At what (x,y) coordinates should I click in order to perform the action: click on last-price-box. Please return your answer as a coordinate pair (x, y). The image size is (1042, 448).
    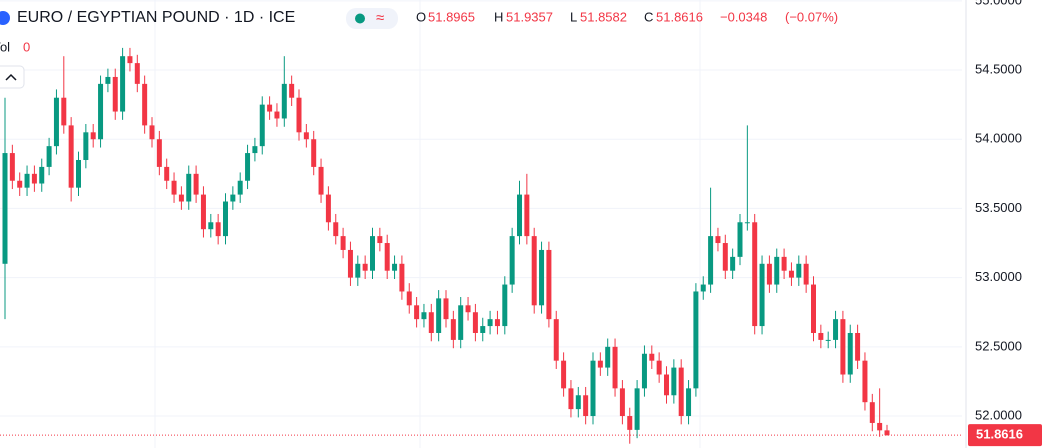
    Looking at the image, I should click on (1005, 435).